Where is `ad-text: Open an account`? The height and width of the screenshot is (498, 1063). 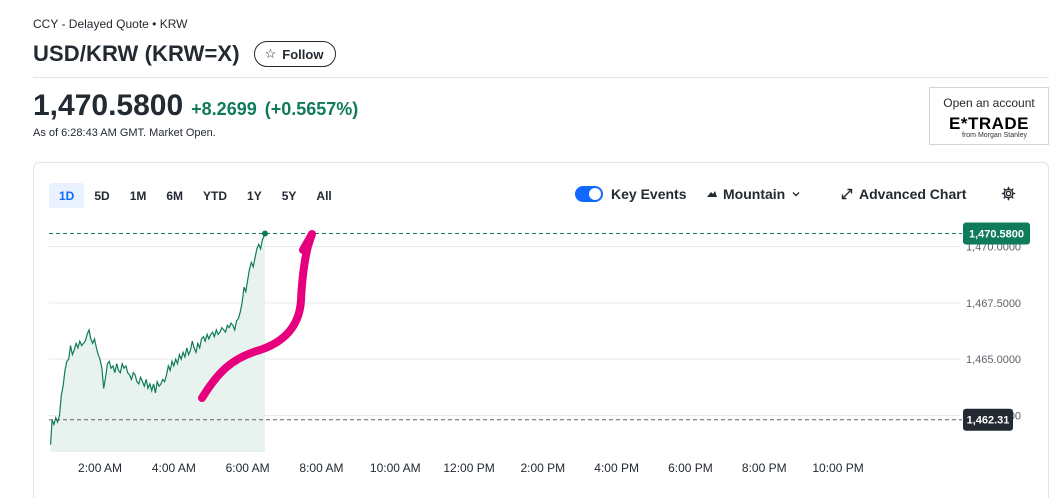
ad-text: Open an account is located at coordinates (989, 103).